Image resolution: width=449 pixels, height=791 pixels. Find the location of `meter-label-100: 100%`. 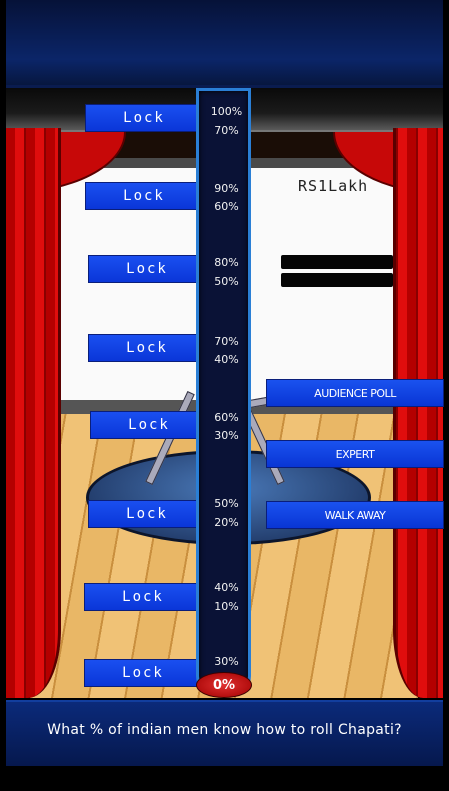

meter-label-100: 100% is located at coordinates (226, 111).